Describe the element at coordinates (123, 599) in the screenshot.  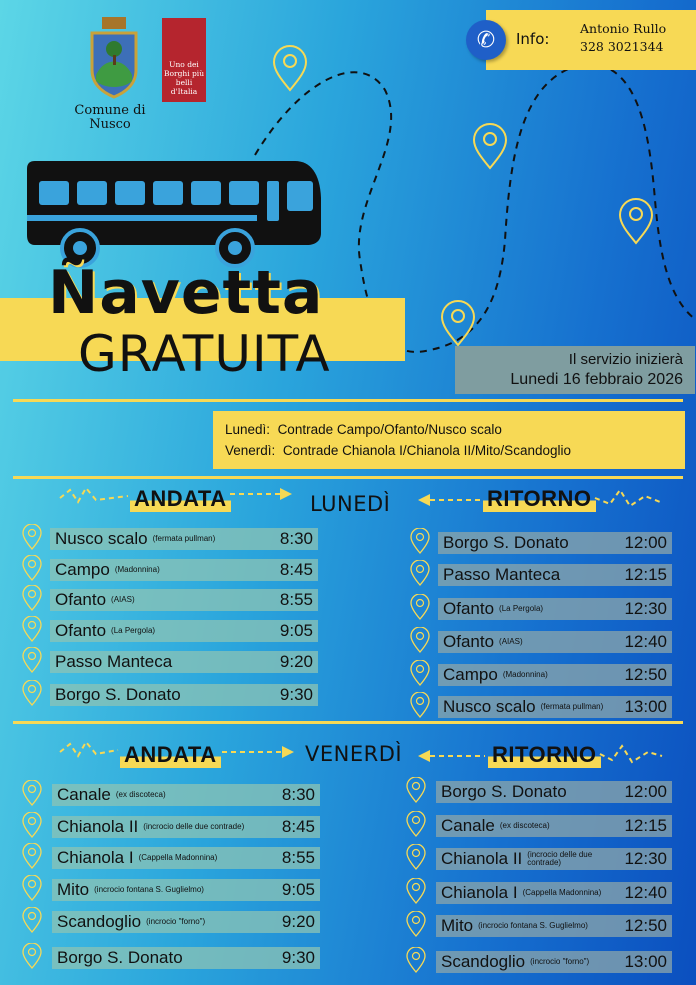
I see `stop-note: (AIAS)` at that location.